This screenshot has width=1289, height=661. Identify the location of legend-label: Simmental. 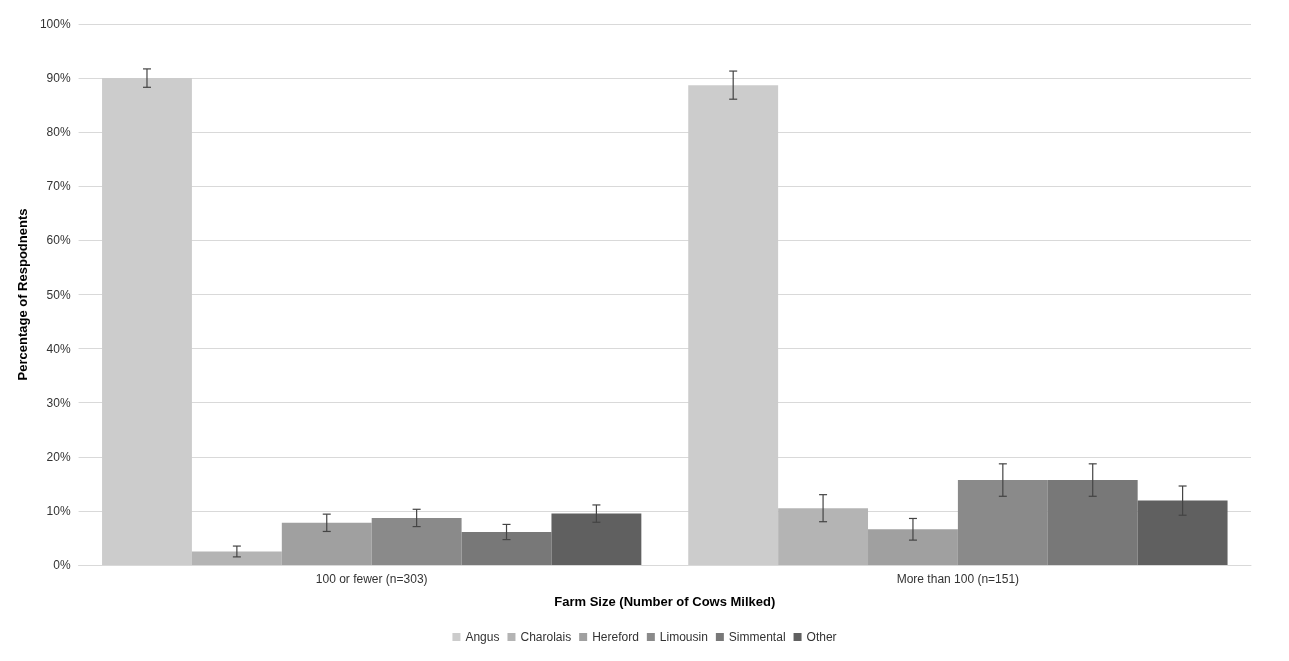
(757, 637).